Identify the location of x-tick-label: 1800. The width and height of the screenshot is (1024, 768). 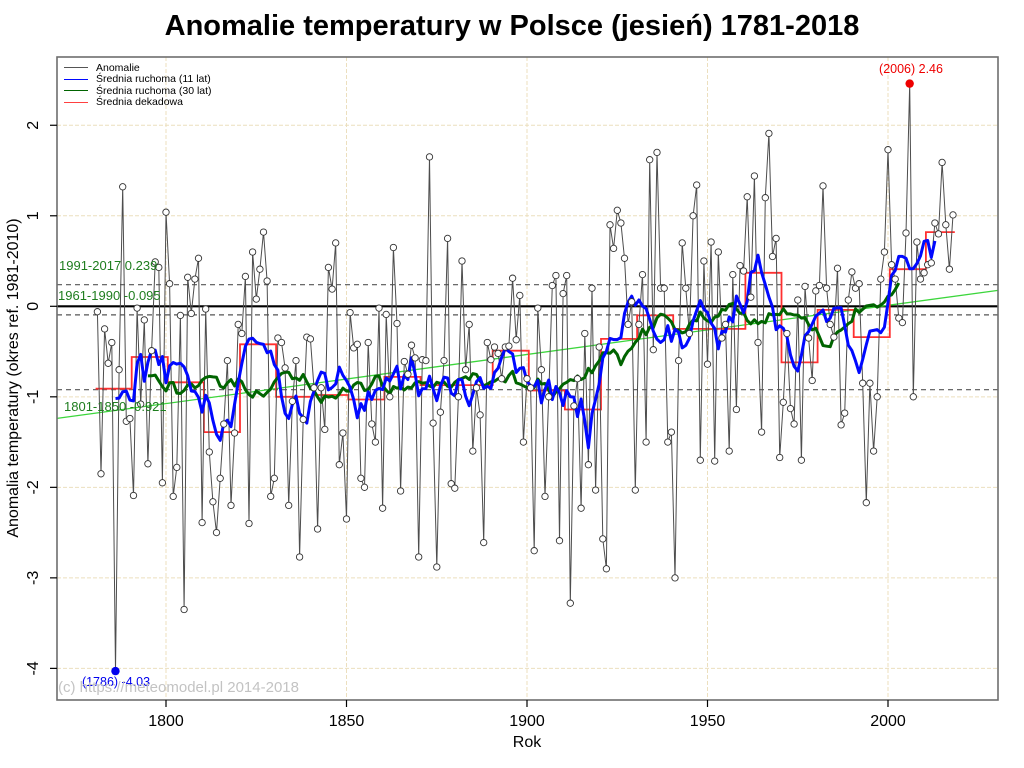
(166, 721).